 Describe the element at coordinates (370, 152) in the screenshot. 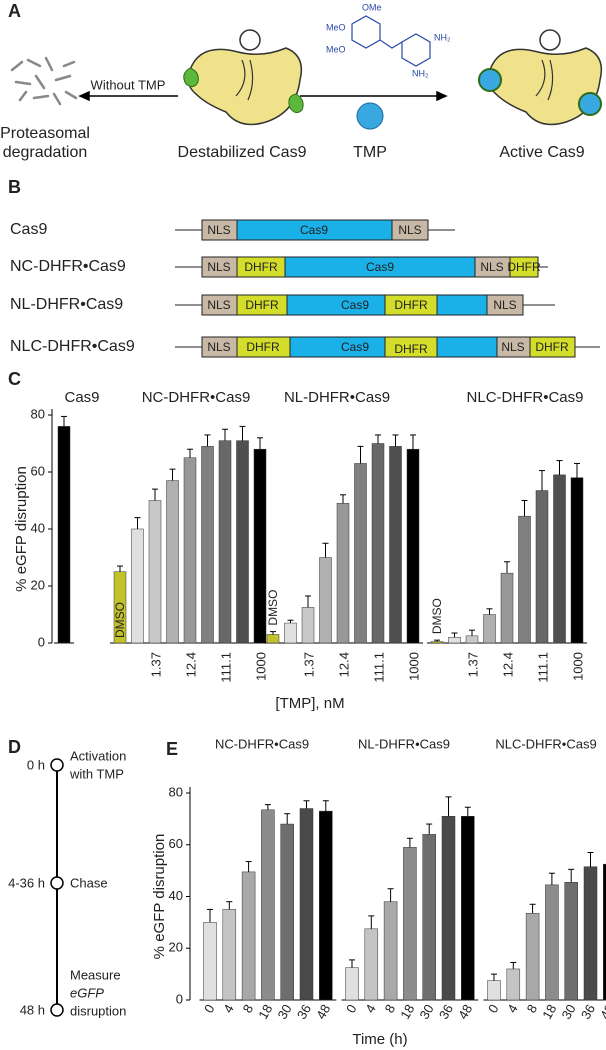

I see `caption: TMP` at that location.